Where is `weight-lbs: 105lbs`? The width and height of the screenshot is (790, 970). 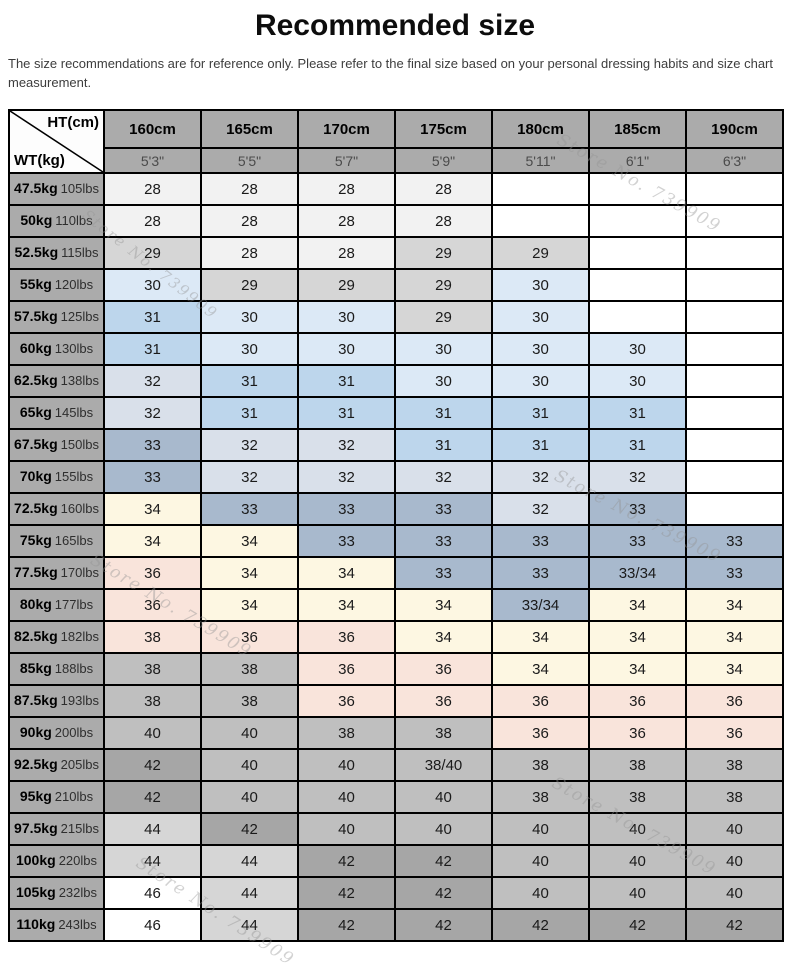 weight-lbs: 105lbs is located at coordinates (79, 188).